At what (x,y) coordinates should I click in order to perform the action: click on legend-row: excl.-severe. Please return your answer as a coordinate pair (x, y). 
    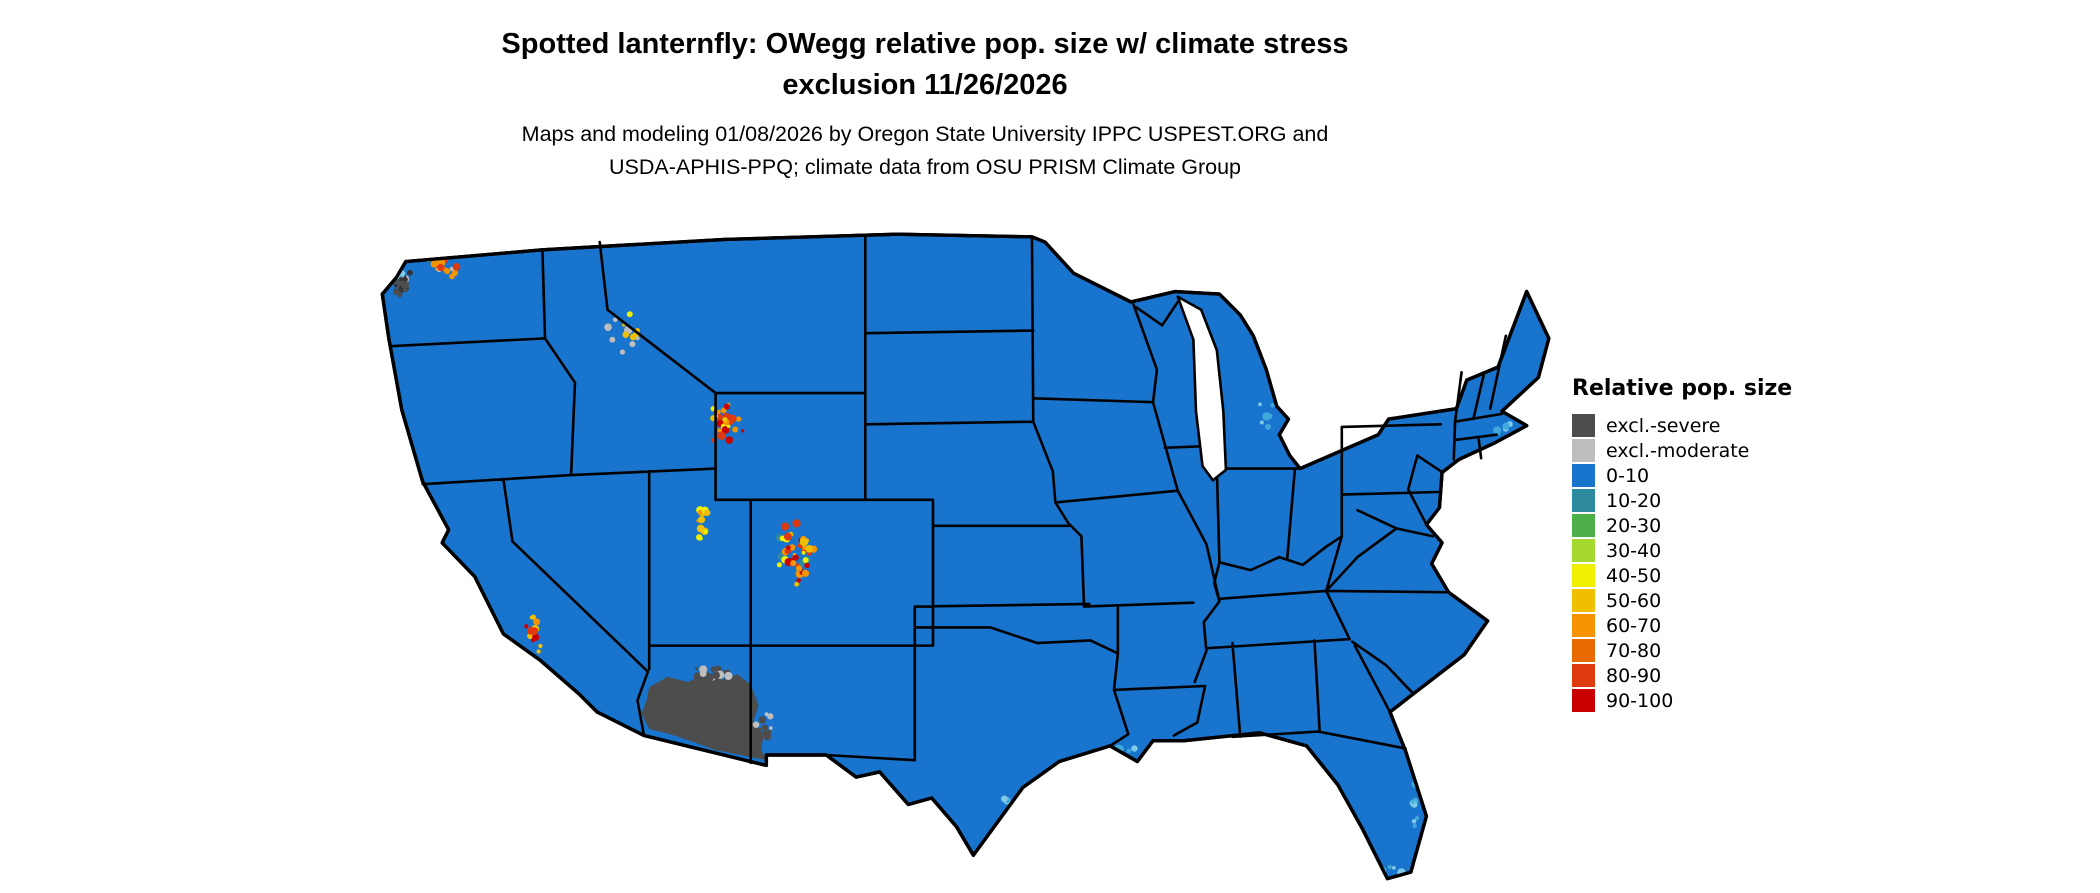
    Looking at the image, I should click on (1682, 425).